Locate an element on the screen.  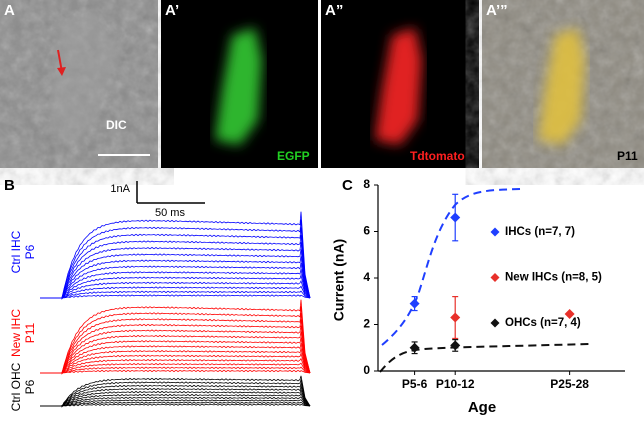
caption: Tdtomato is located at coordinates (437, 156).